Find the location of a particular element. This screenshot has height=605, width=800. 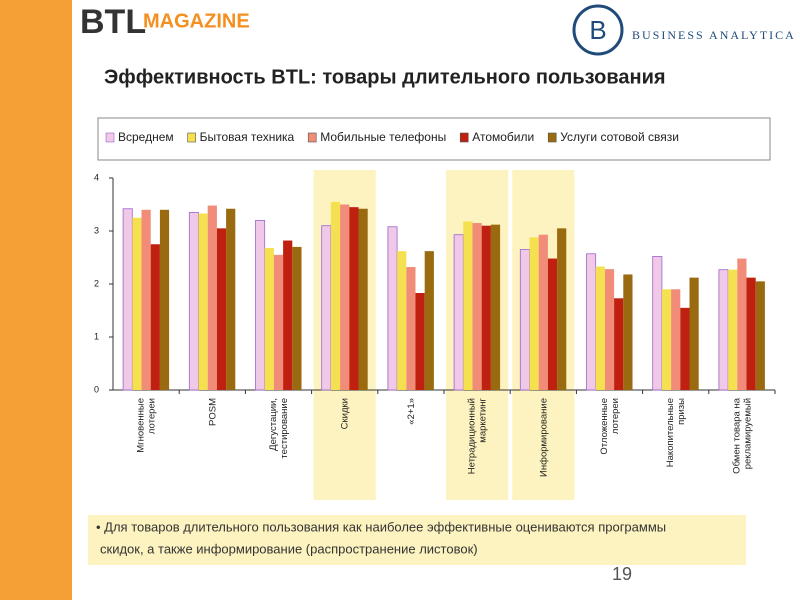

y-tick-label: 4 is located at coordinates (96, 177).